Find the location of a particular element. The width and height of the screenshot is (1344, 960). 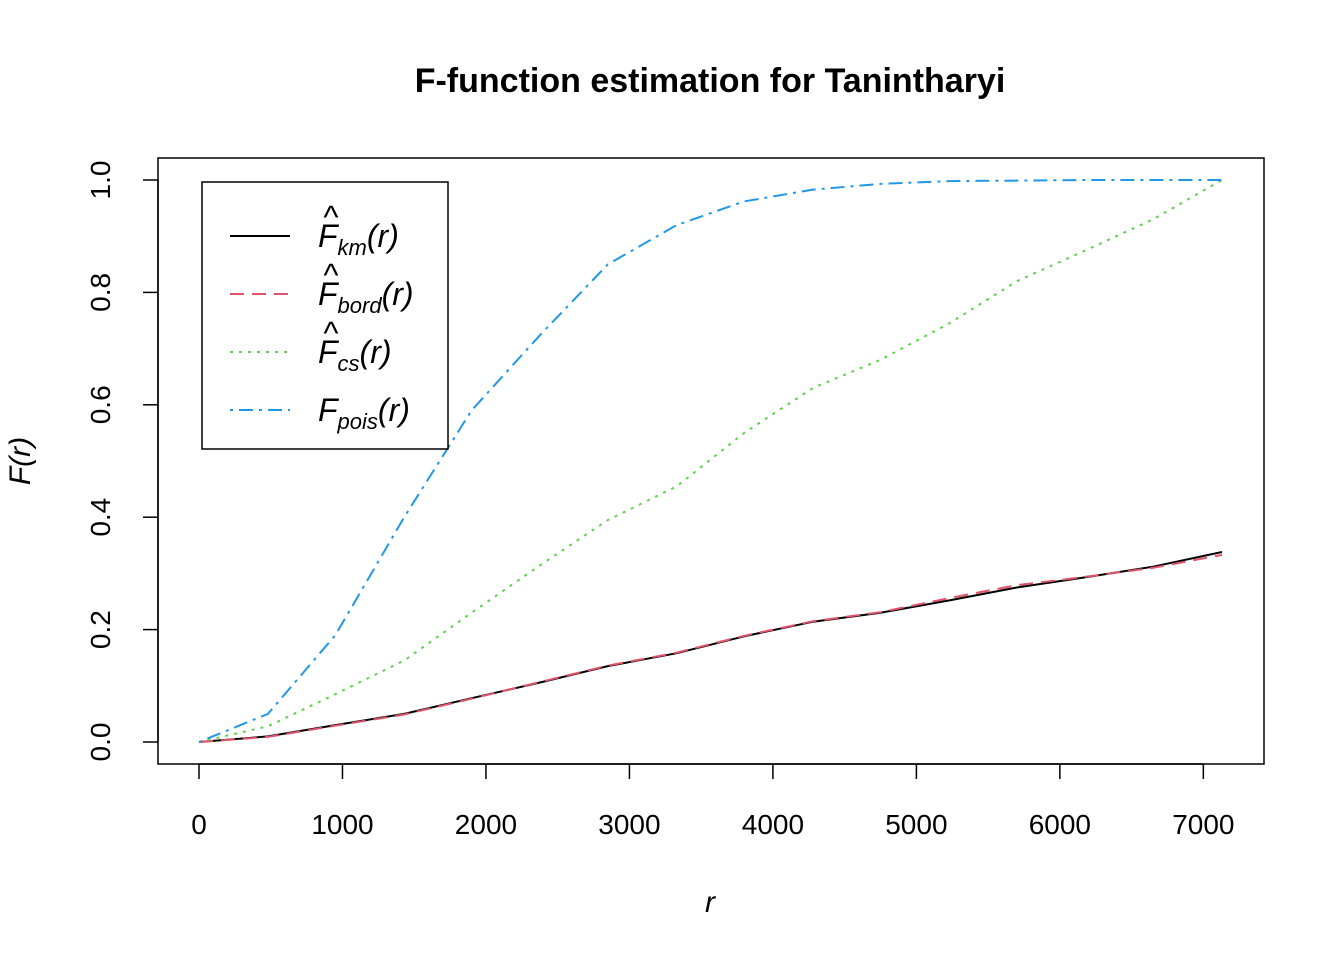

legend-label-pois: Fpois(r) is located at coordinates (364, 413).